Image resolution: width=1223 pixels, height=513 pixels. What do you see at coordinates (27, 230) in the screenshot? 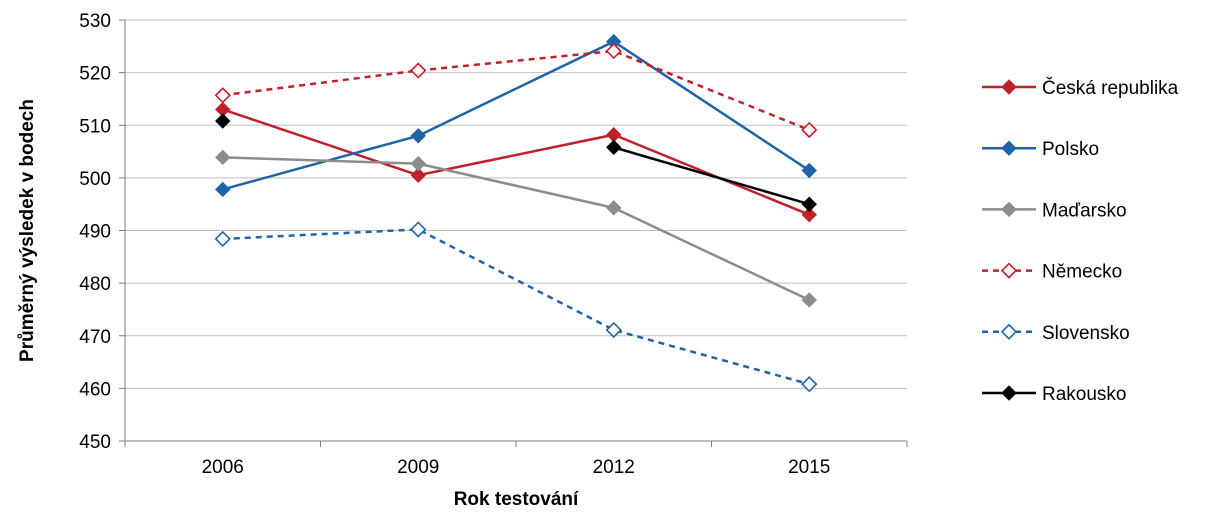
I see `y-axis-title: Průměrný výsledek v bodech` at bounding box center [27, 230].